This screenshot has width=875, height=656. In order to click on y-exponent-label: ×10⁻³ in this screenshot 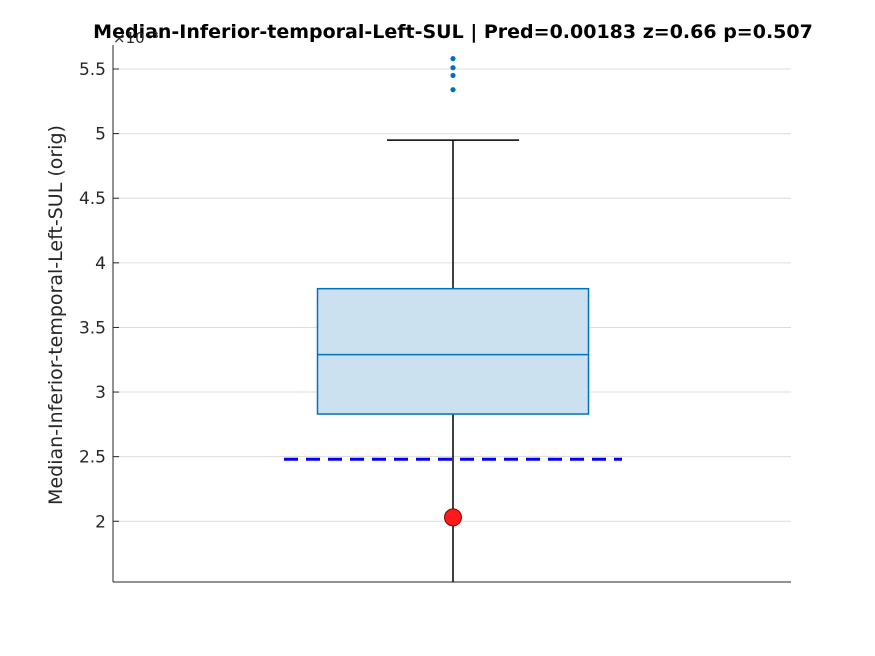, I will do `click(136, 38)`.